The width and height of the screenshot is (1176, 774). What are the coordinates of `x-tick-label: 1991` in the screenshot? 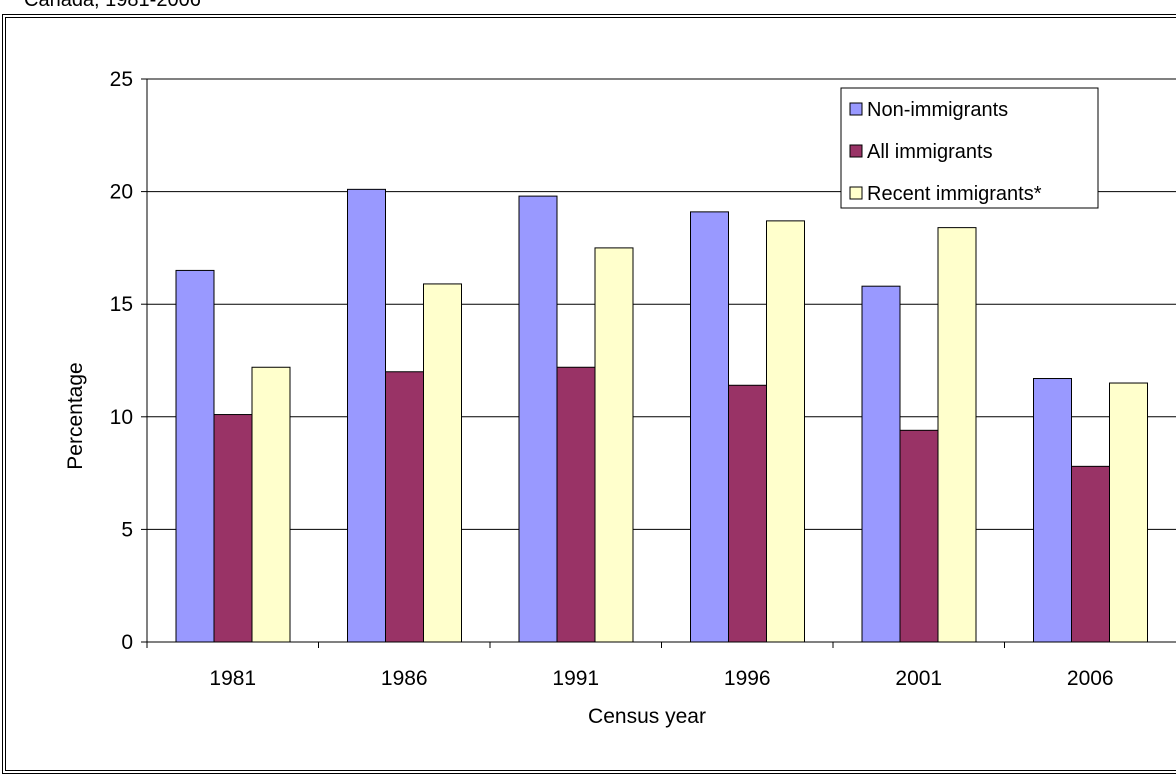 It's located at (575, 678).